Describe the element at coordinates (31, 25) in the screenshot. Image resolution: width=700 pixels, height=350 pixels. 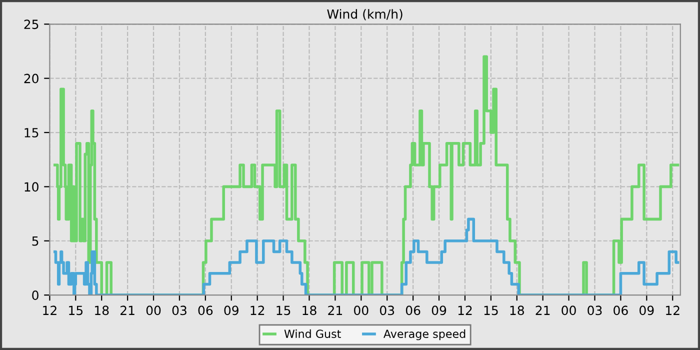
I see `y-tick-label: 25` at that location.